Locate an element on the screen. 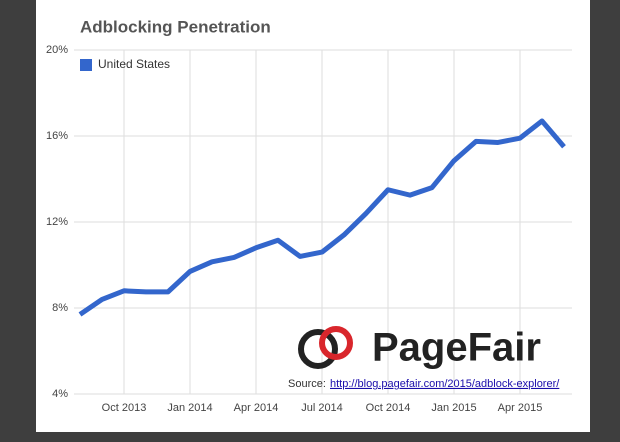 The width and height of the screenshot is (620, 442). y-tick-label: 8% is located at coordinates (60, 308).